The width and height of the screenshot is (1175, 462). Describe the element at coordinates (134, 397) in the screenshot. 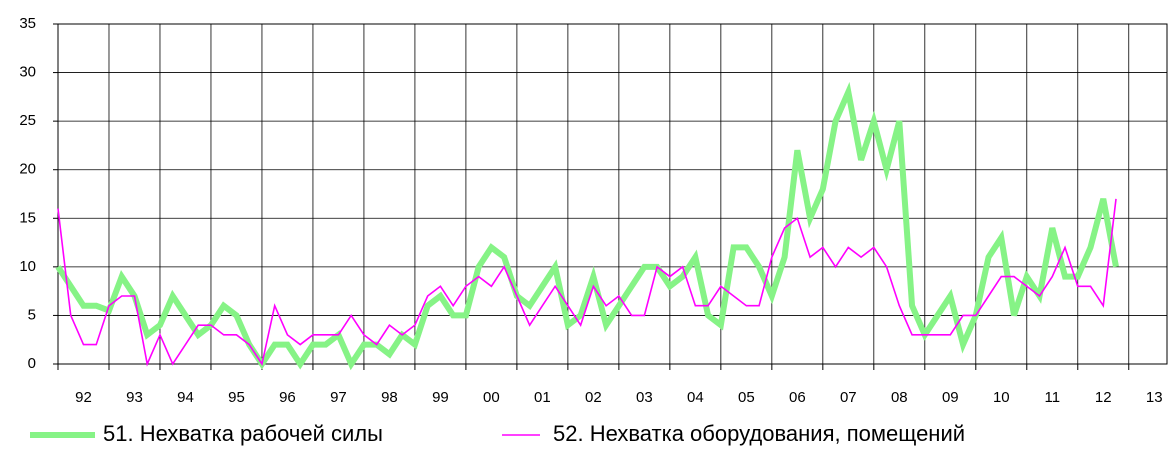

I see `x-tick-label: 93` at that location.